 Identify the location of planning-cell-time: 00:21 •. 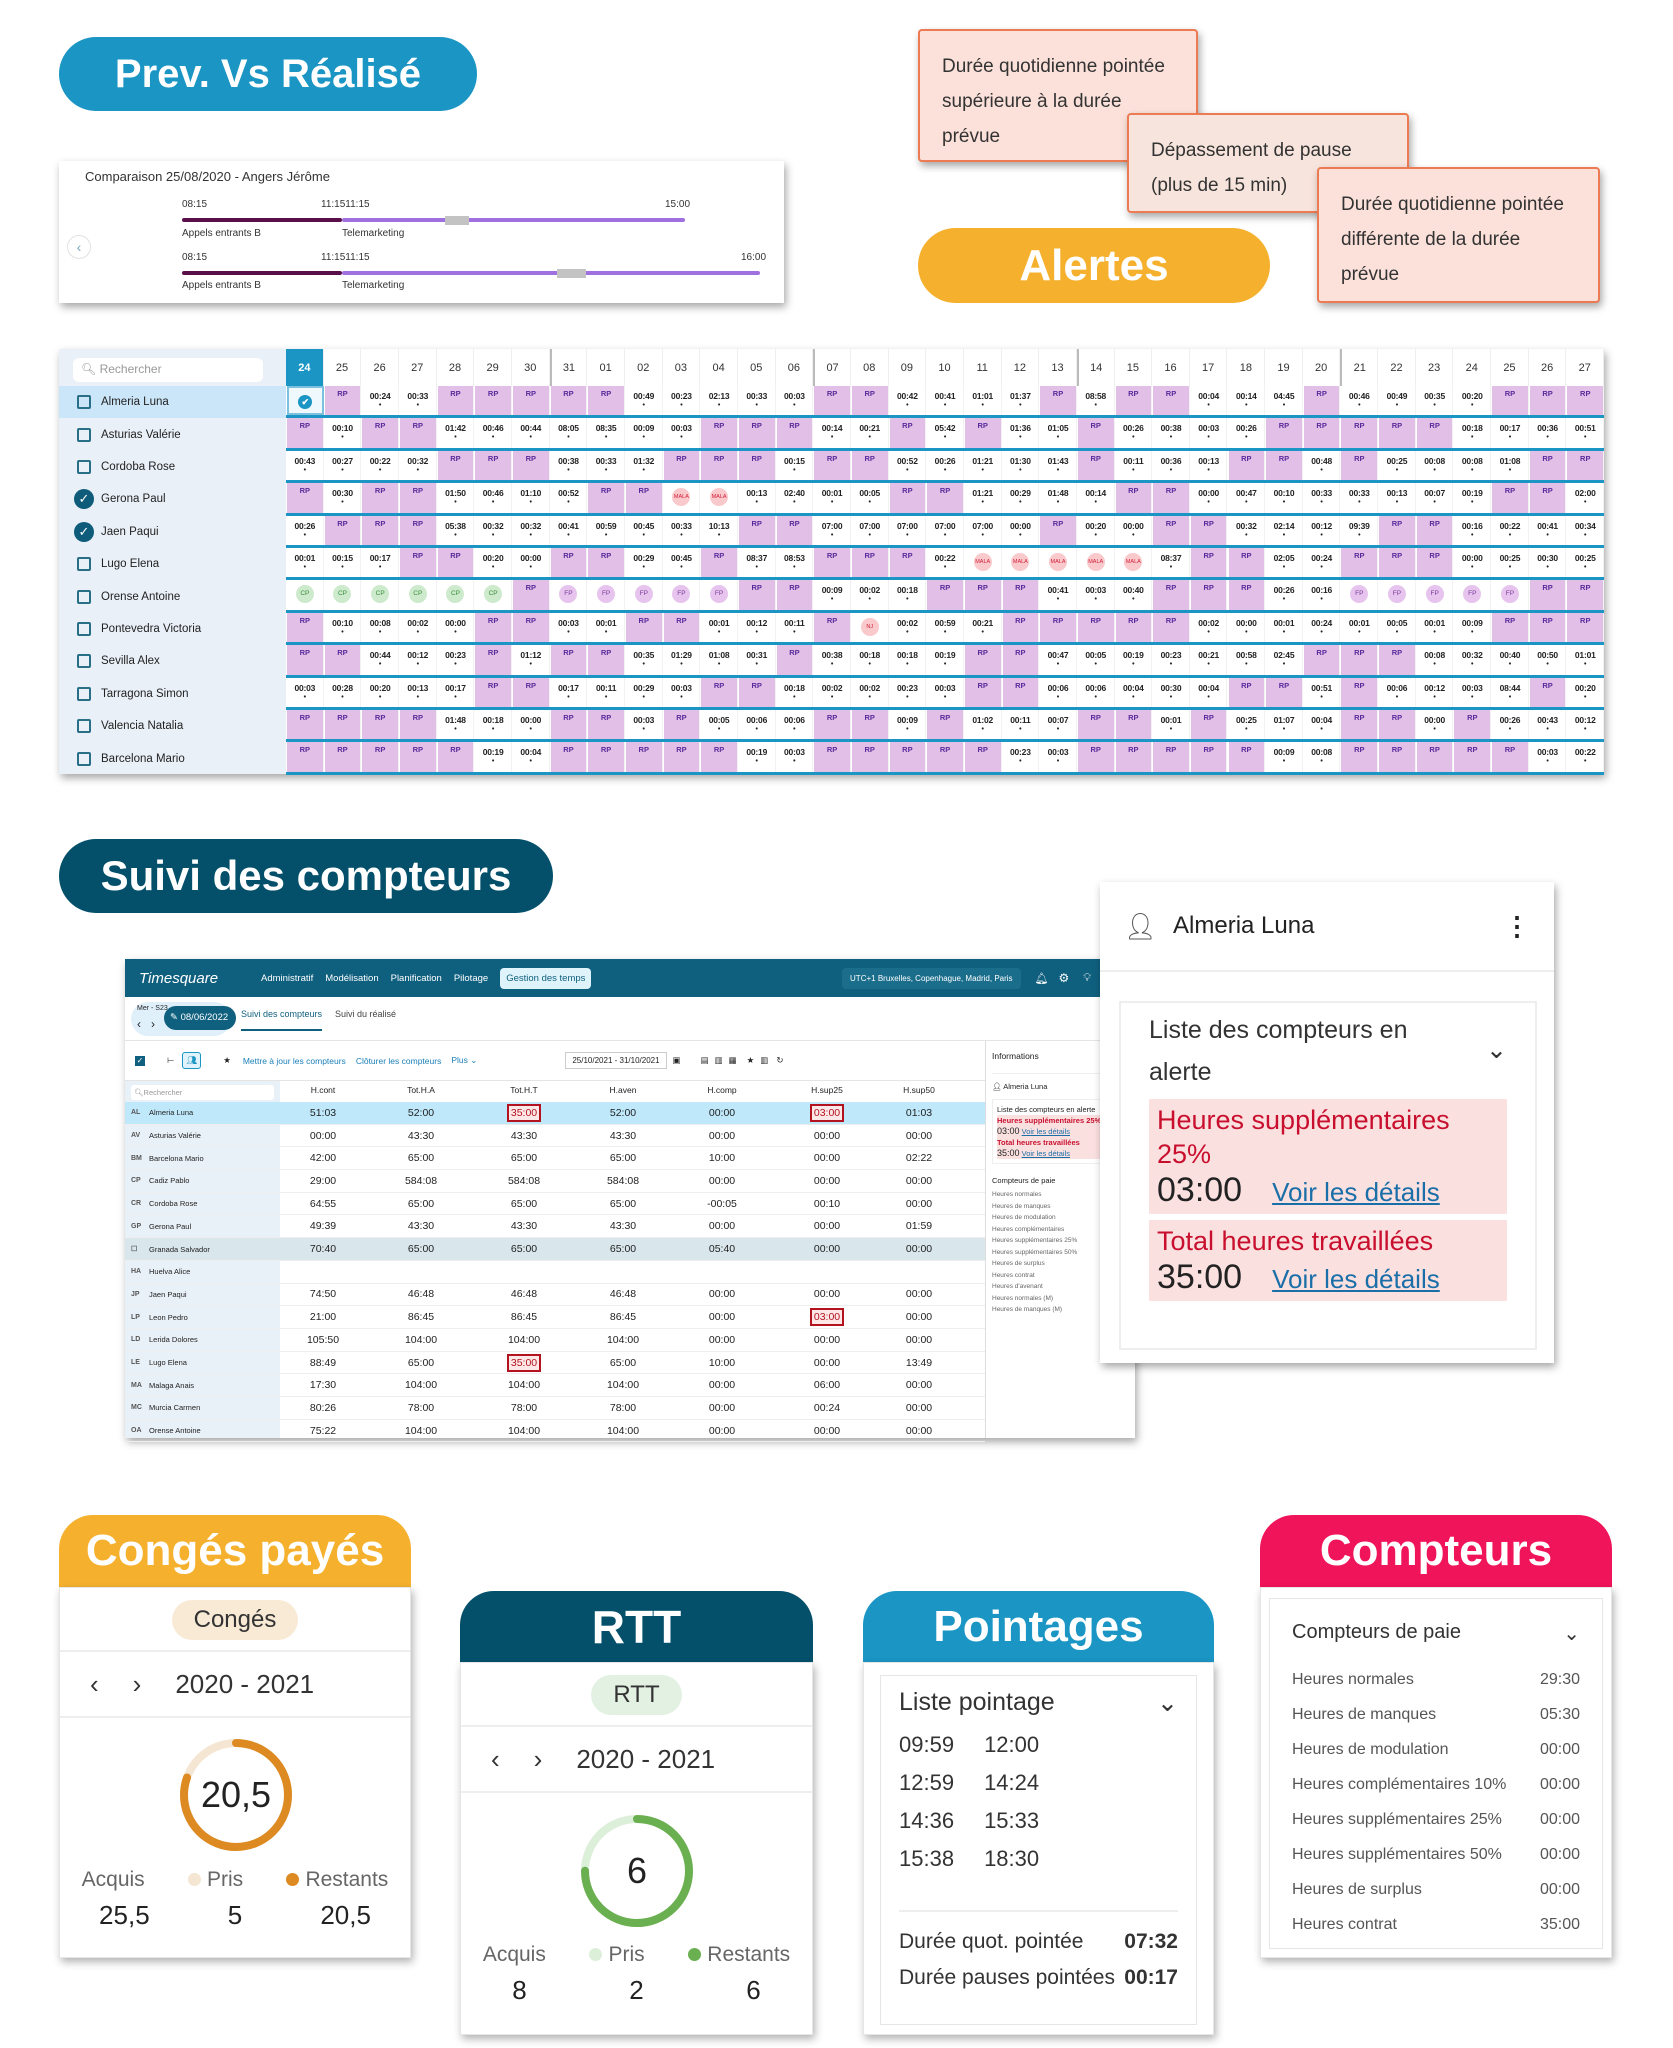
(870, 433).